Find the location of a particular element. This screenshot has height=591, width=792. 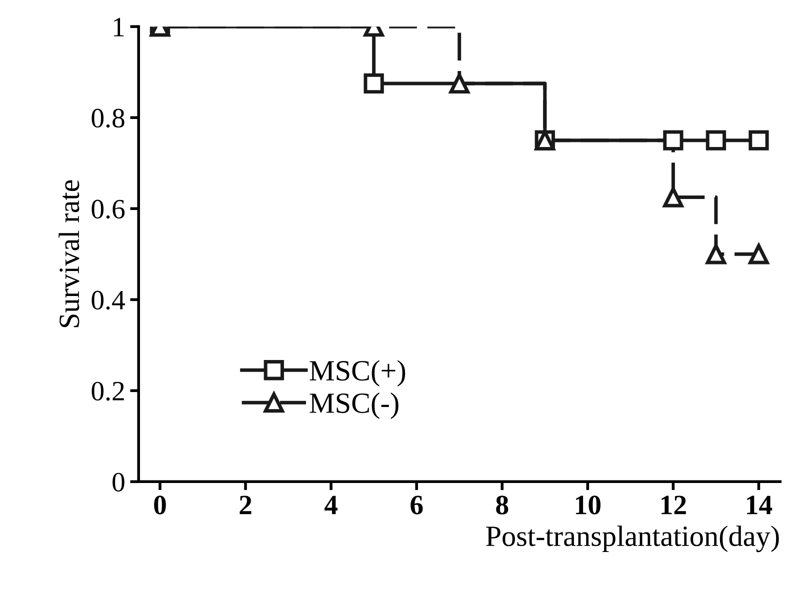

x-tick-label: 0 is located at coordinates (160, 505).